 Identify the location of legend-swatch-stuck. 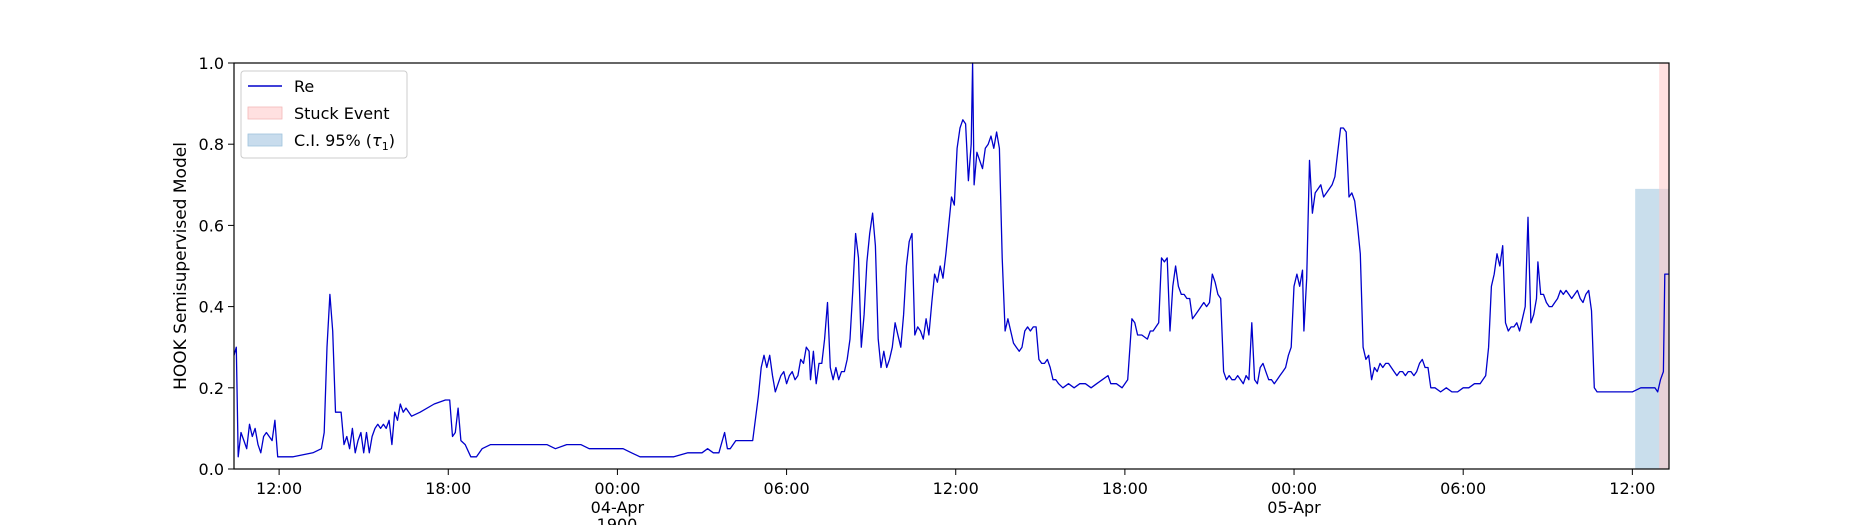
(265, 113).